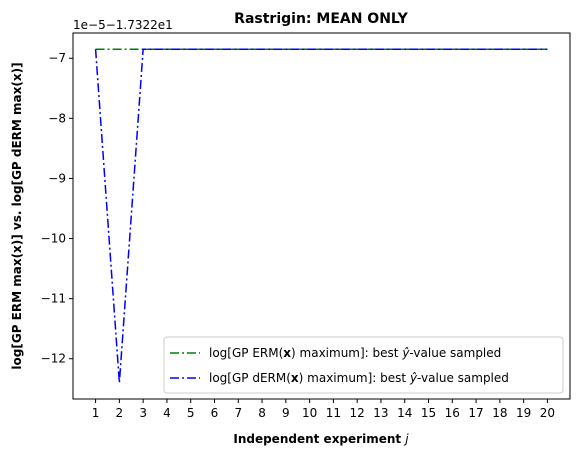  What do you see at coordinates (191, 413) in the screenshot?
I see `x-tick-label: 5` at bounding box center [191, 413].